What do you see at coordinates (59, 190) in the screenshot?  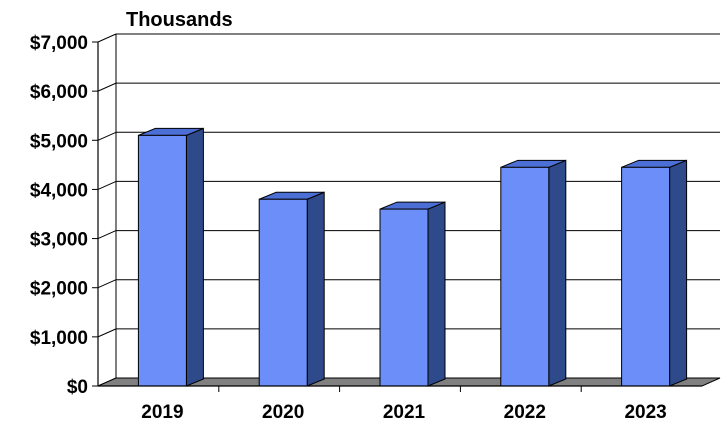 I see `y-tick-label: $4,000` at bounding box center [59, 190].